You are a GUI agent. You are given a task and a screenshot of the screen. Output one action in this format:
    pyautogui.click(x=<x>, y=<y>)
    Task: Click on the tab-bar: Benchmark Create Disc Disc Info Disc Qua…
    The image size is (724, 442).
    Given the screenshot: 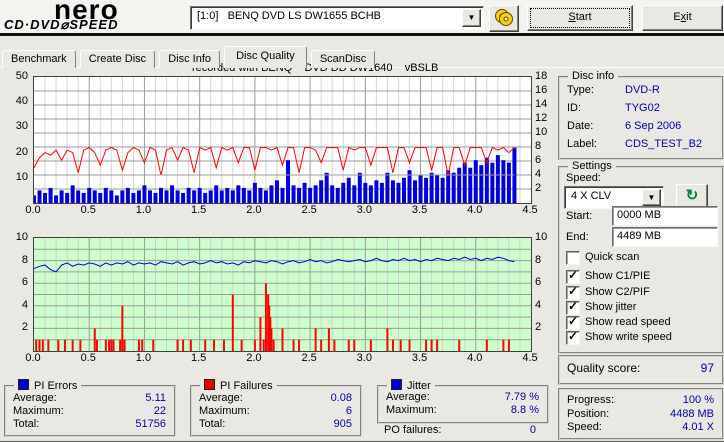 What is the action you would take?
    pyautogui.click(x=189, y=57)
    